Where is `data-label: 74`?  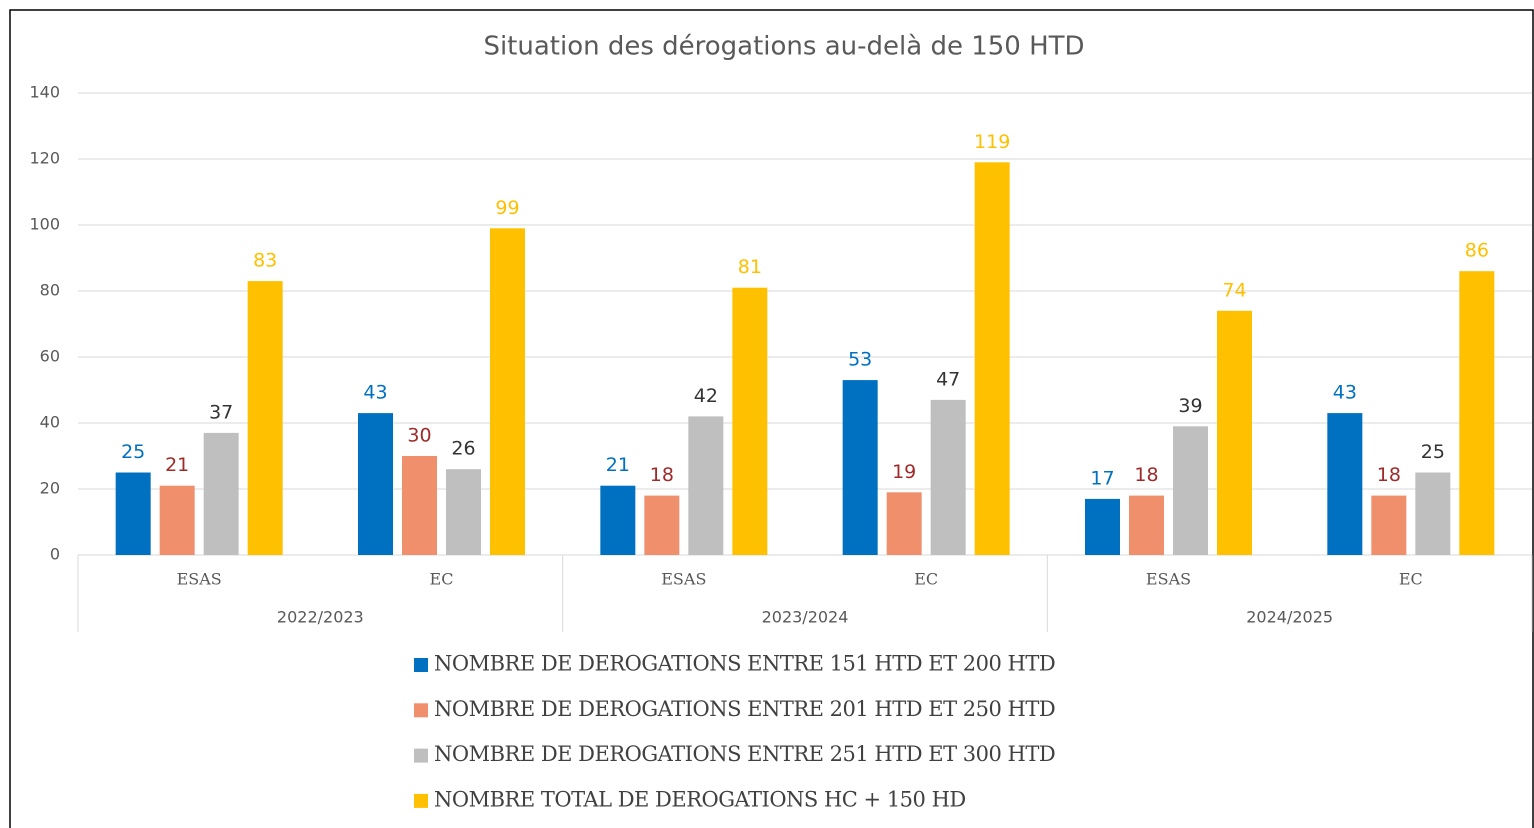
data-label: 74 is located at coordinates (1234, 290).